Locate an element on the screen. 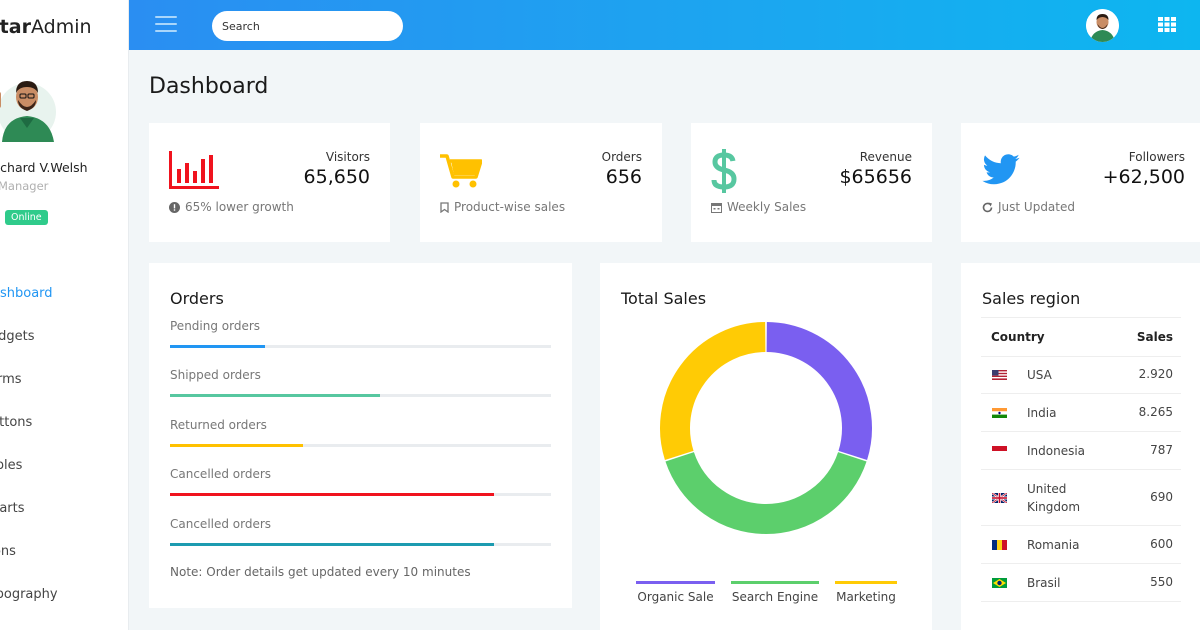  india-flag-icon is located at coordinates (999, 413).